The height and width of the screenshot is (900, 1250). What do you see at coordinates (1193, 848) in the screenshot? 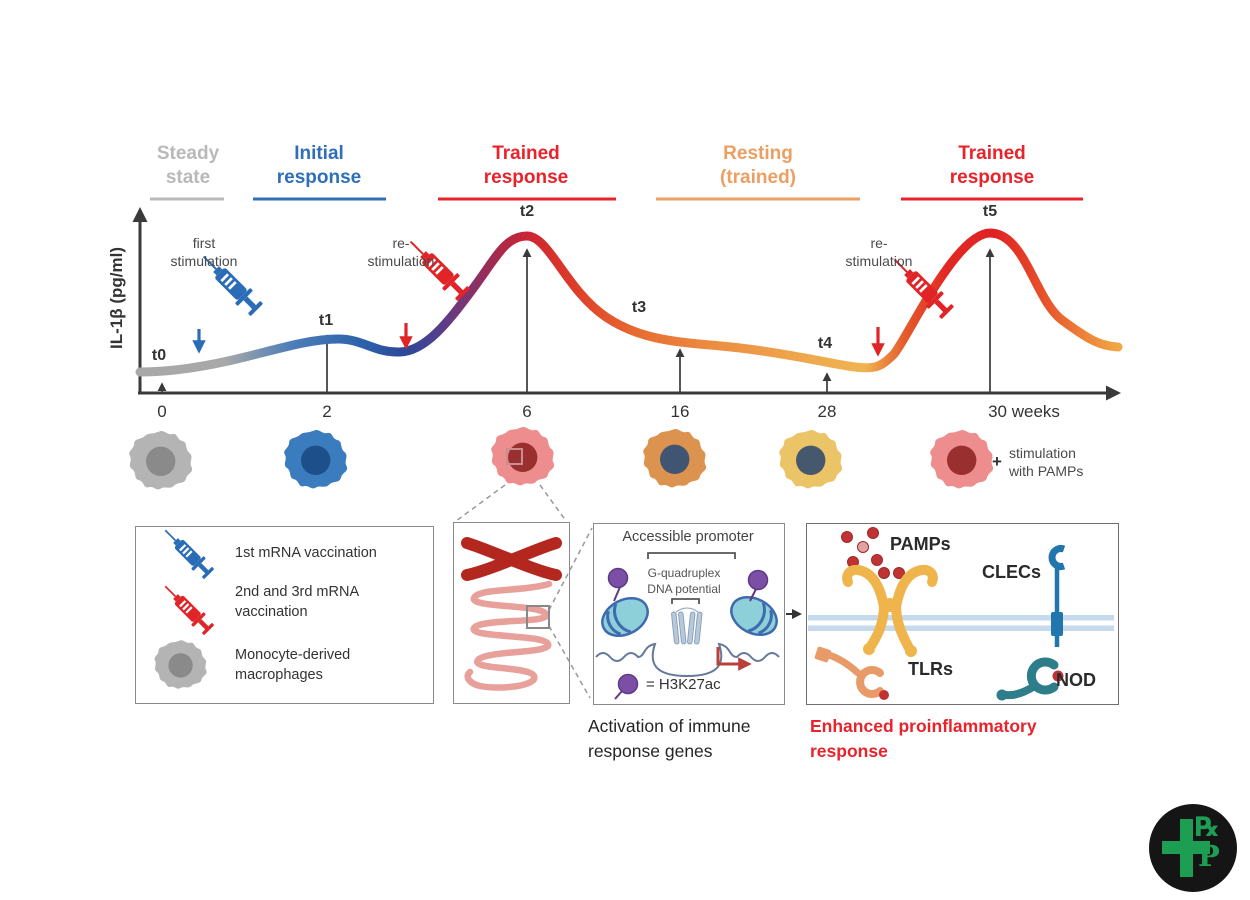
I see `pharmacy-logo` at bounding box center [1193, 848].